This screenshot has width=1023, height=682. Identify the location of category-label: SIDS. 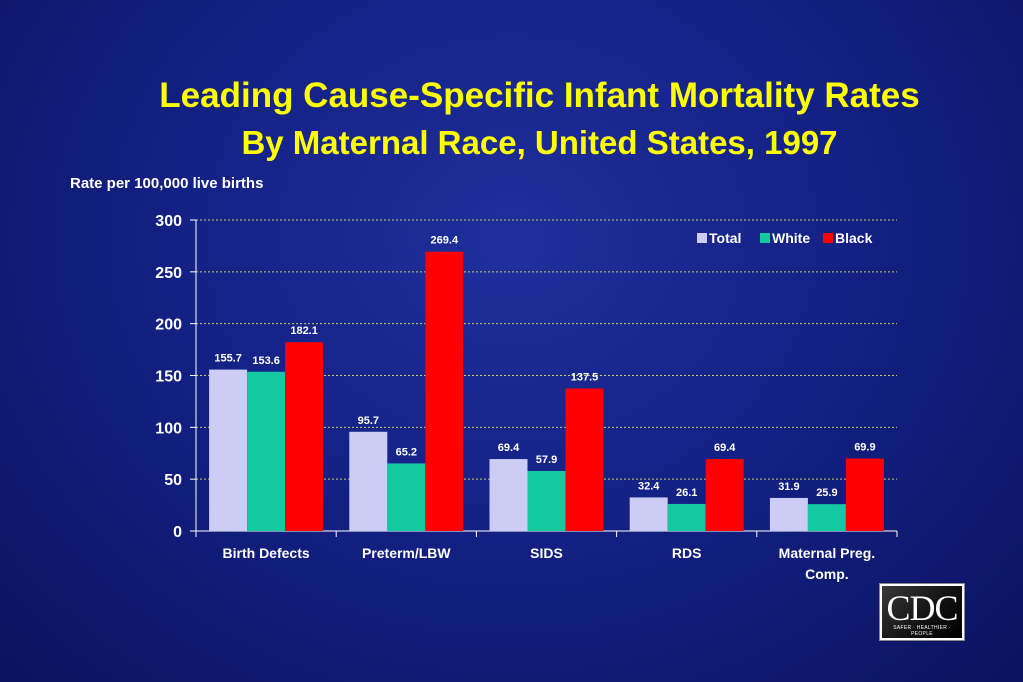
(546, 553).